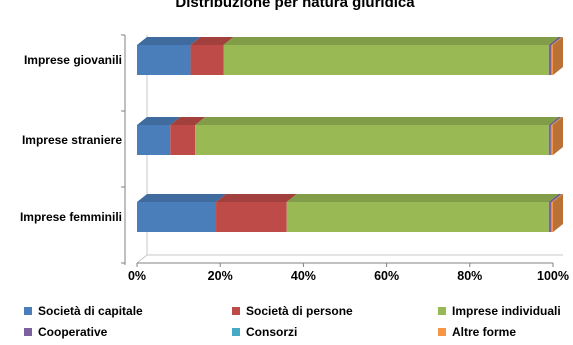 This screenshot has height=345, width=573. What do you see at coordinates (386, 276) in the screenshot?
I see `x-tick-label: 60%` at bounding box center [386, 276].